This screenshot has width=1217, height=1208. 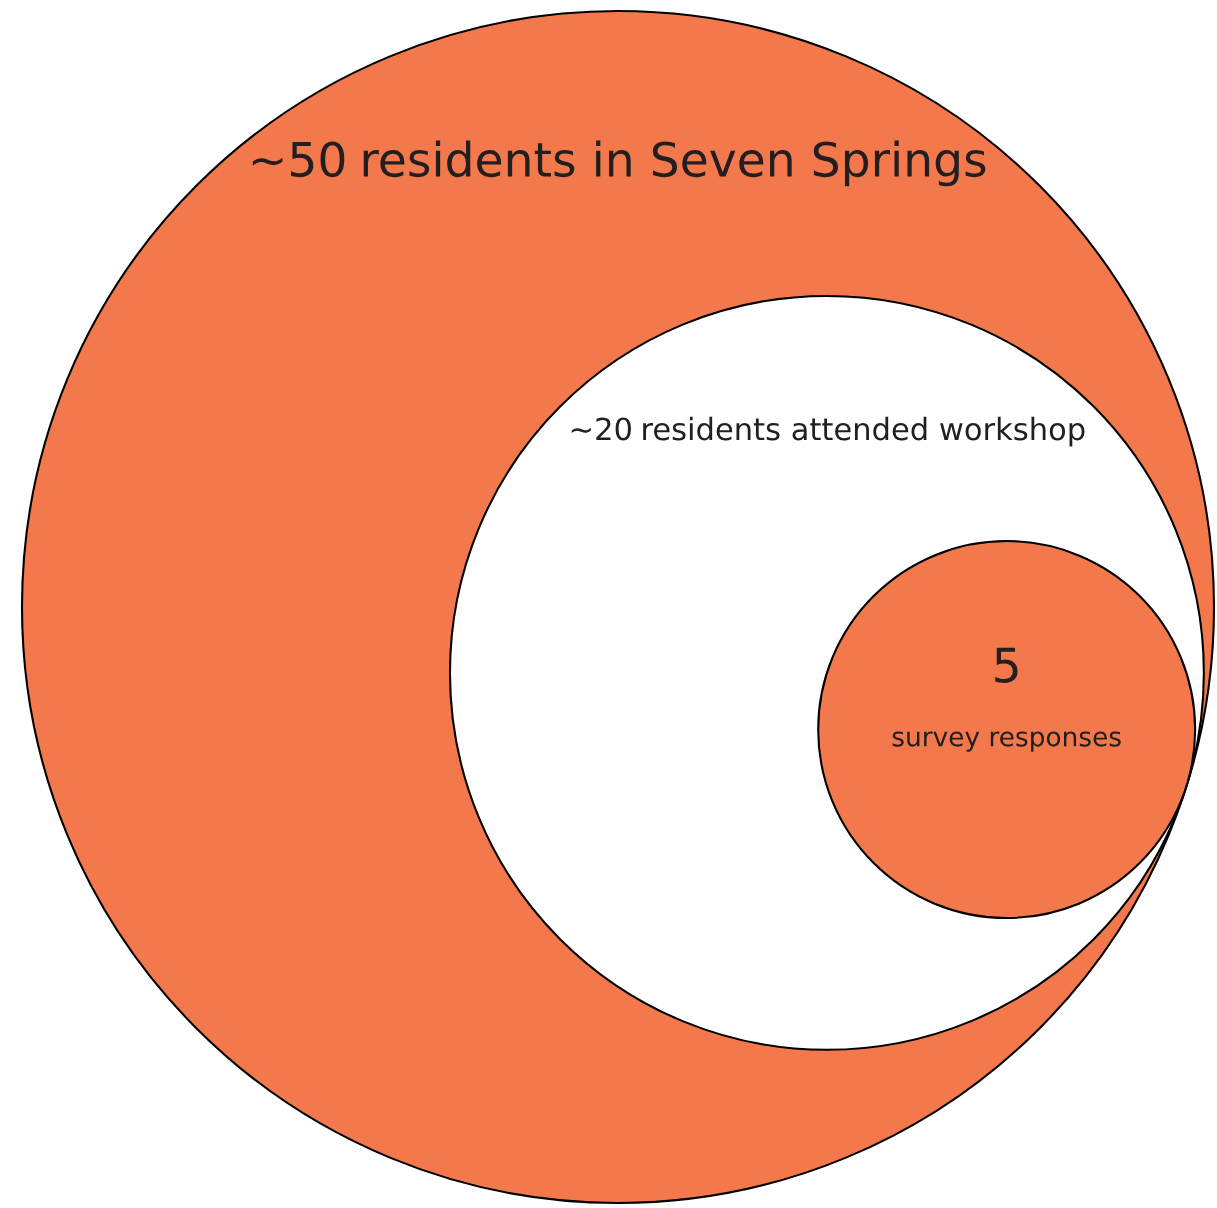 What do you see at coordinates (1006, 741) in the screenshot?
I see `category-label: survey responses` at bounding box center [1006, 741].